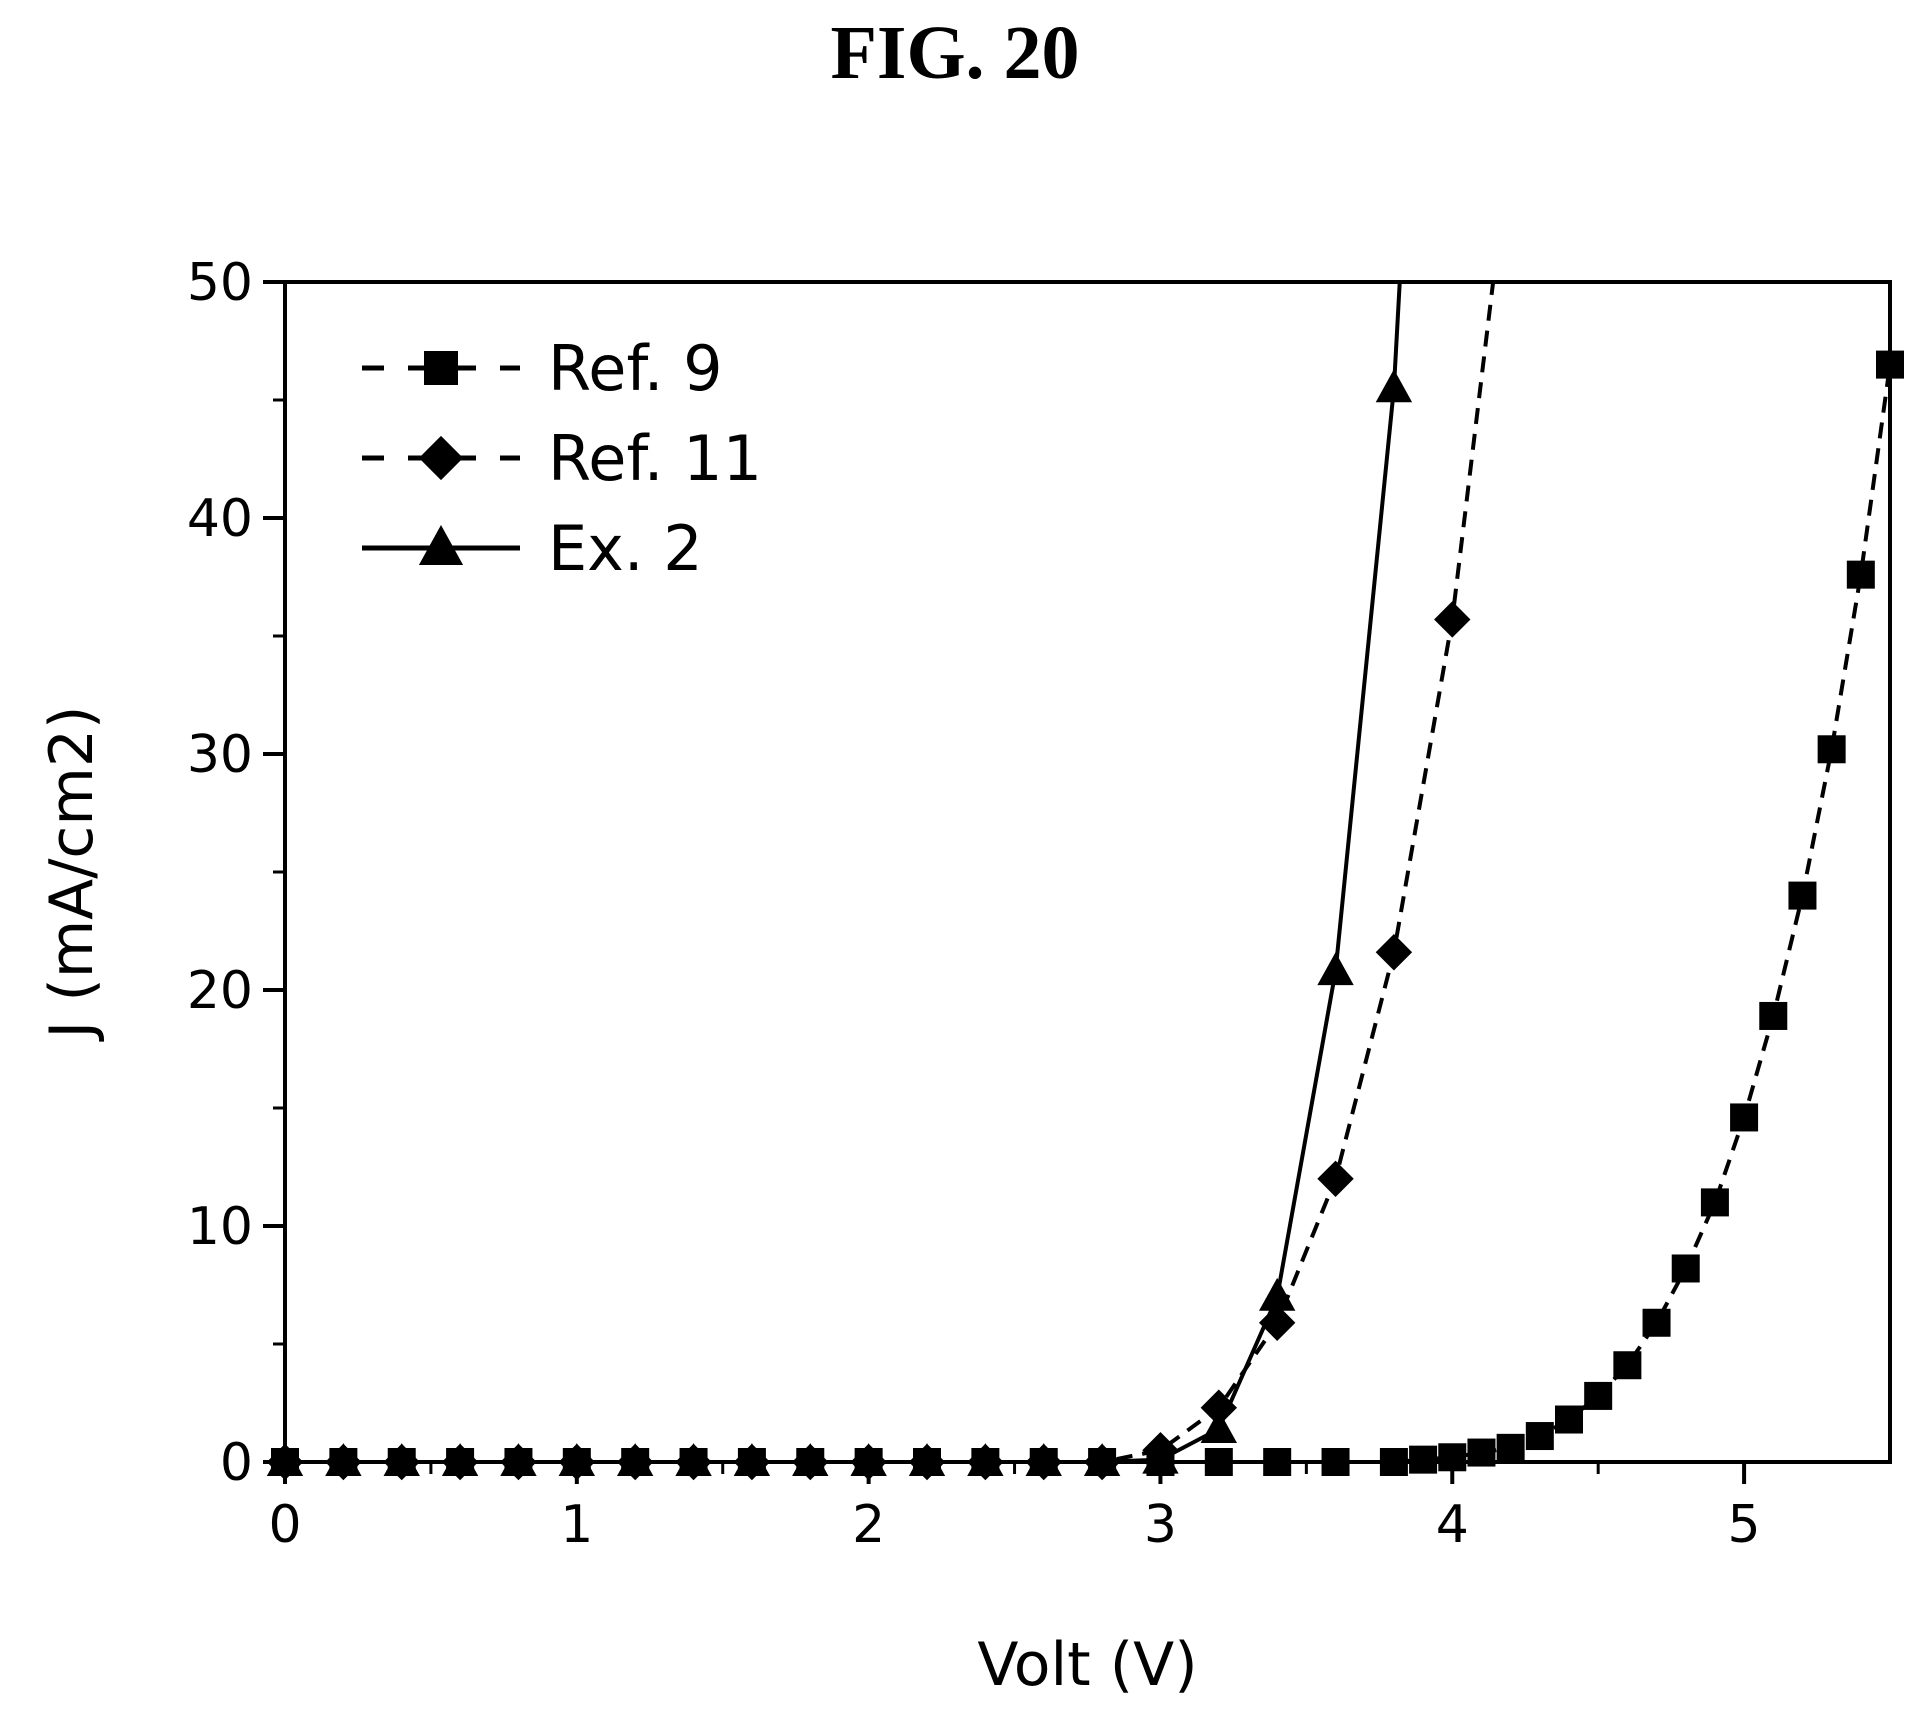 The image size is (1910, 1716). Describe the element at coordinates (1160, 1525) in the screenshot. I see `x-tick-label: 3` at that location.